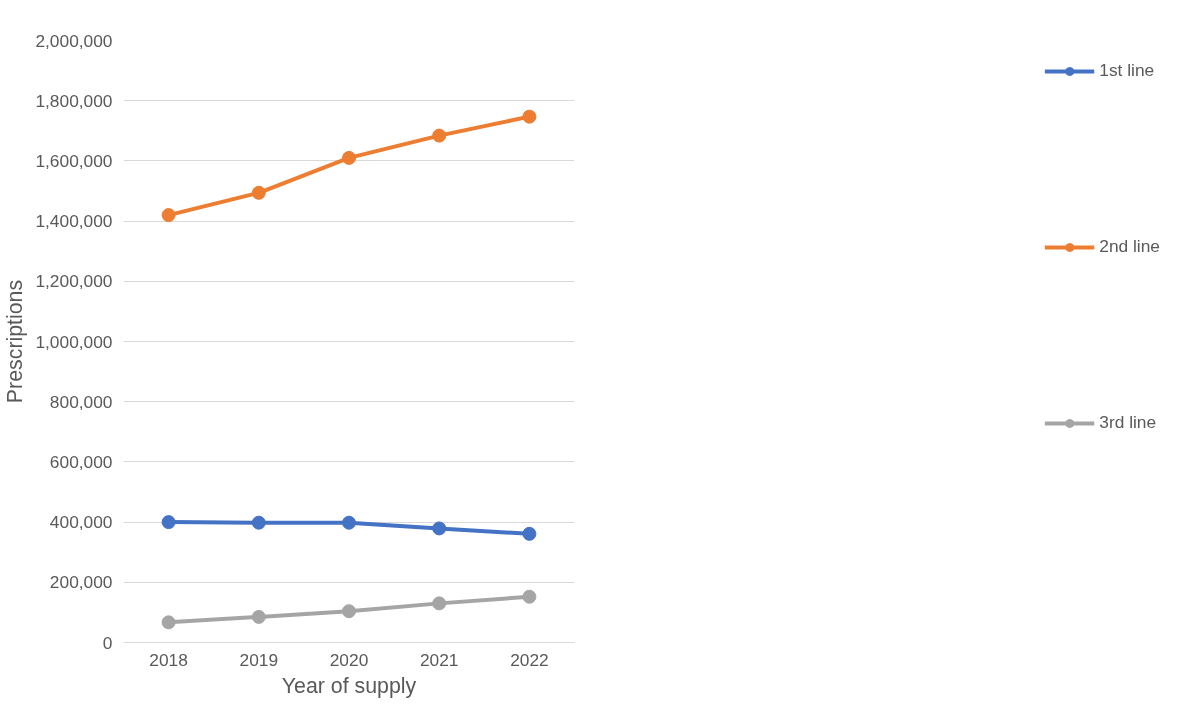 The image size is (1196, 715). Describe the element at coordinates (1129, 246) in the screenshot. I see `legend-label: 2nd line` at that location.